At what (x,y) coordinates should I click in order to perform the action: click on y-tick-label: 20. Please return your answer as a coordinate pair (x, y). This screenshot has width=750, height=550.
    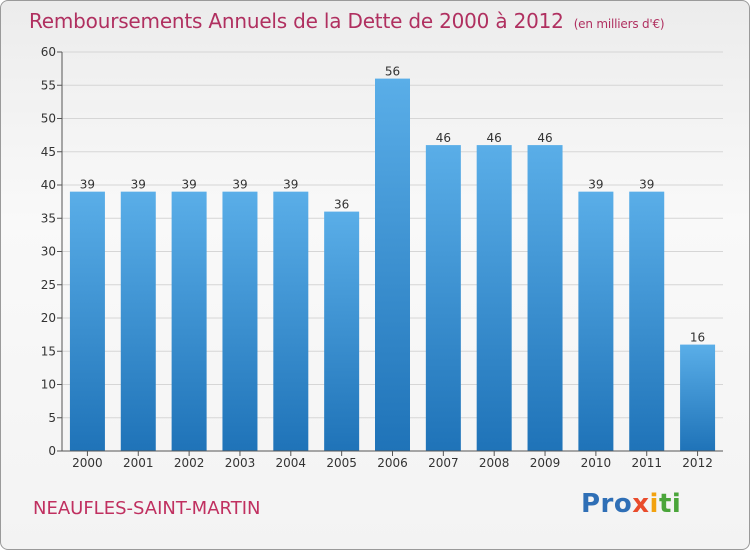
    Looking at the image, I should click on (48, 318).